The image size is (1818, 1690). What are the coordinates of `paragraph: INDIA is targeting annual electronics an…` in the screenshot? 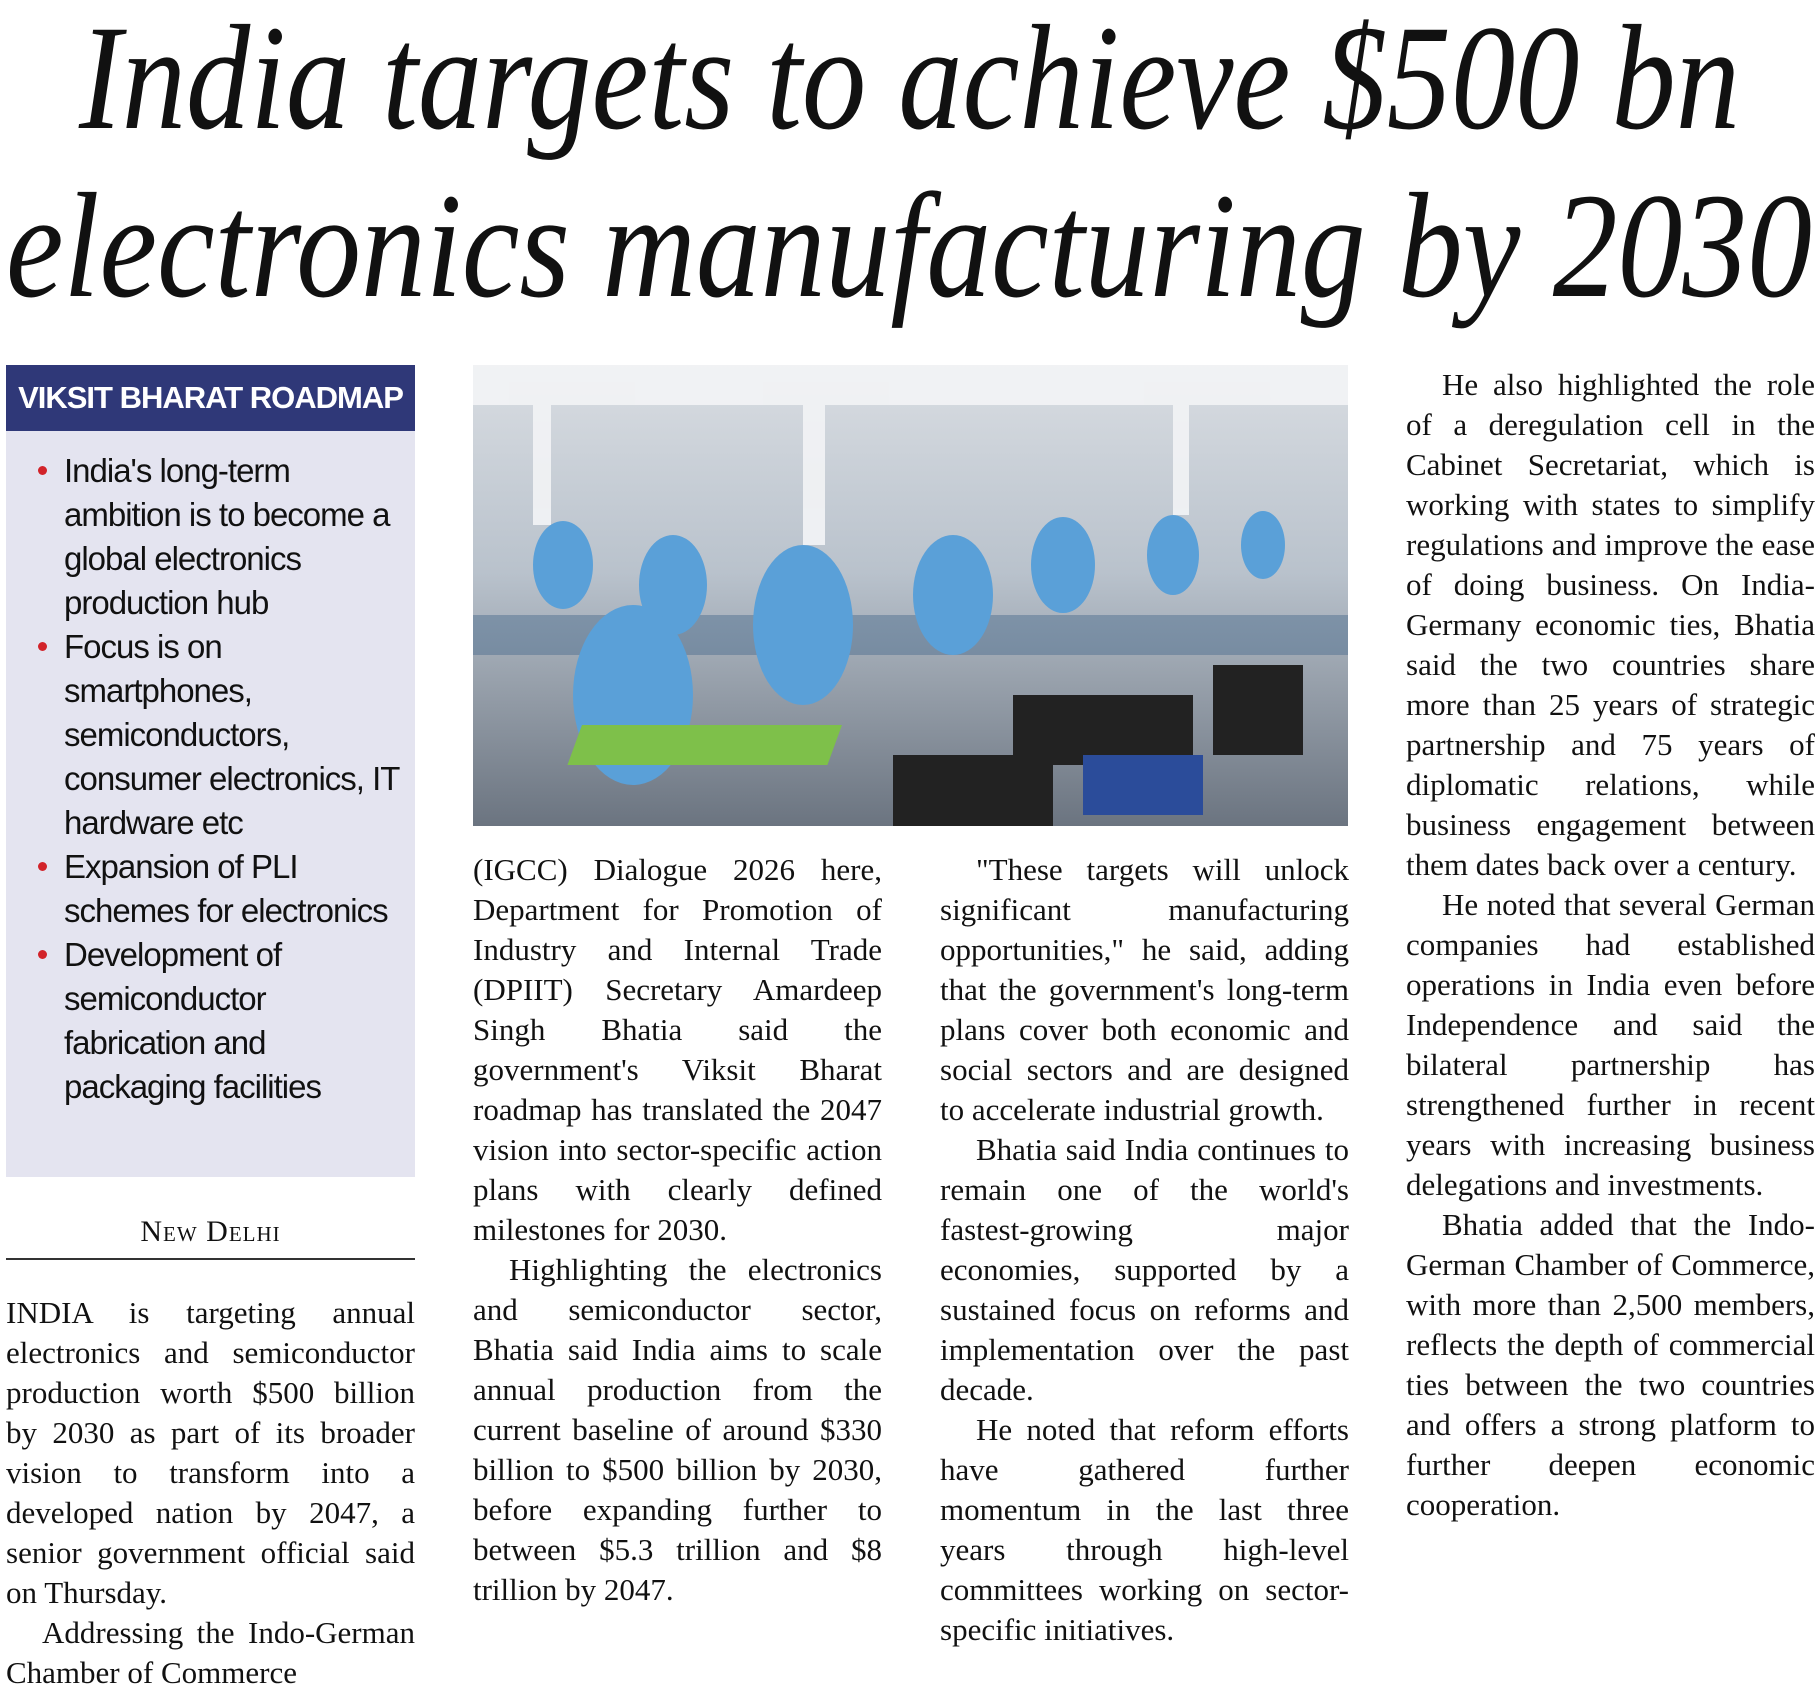 It's located at (210, 1452).